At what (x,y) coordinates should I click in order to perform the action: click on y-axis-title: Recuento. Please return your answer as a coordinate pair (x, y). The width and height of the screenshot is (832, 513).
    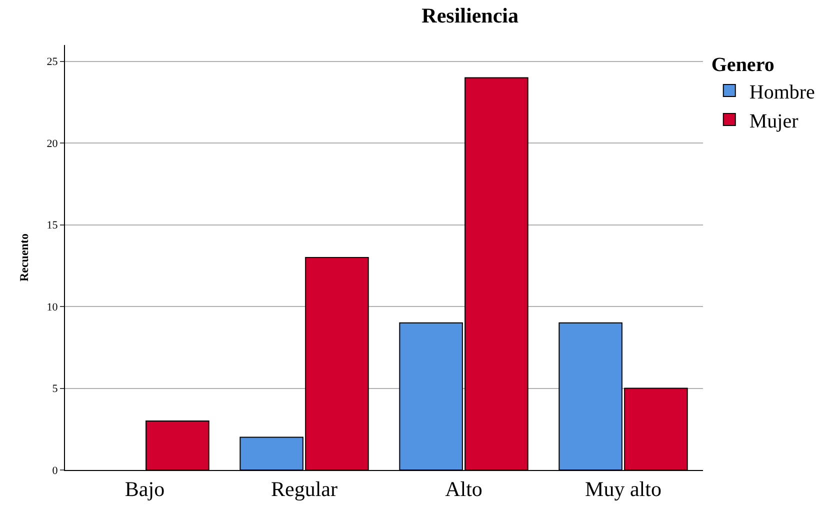
    Looking at the image, I should click on (24, 258).